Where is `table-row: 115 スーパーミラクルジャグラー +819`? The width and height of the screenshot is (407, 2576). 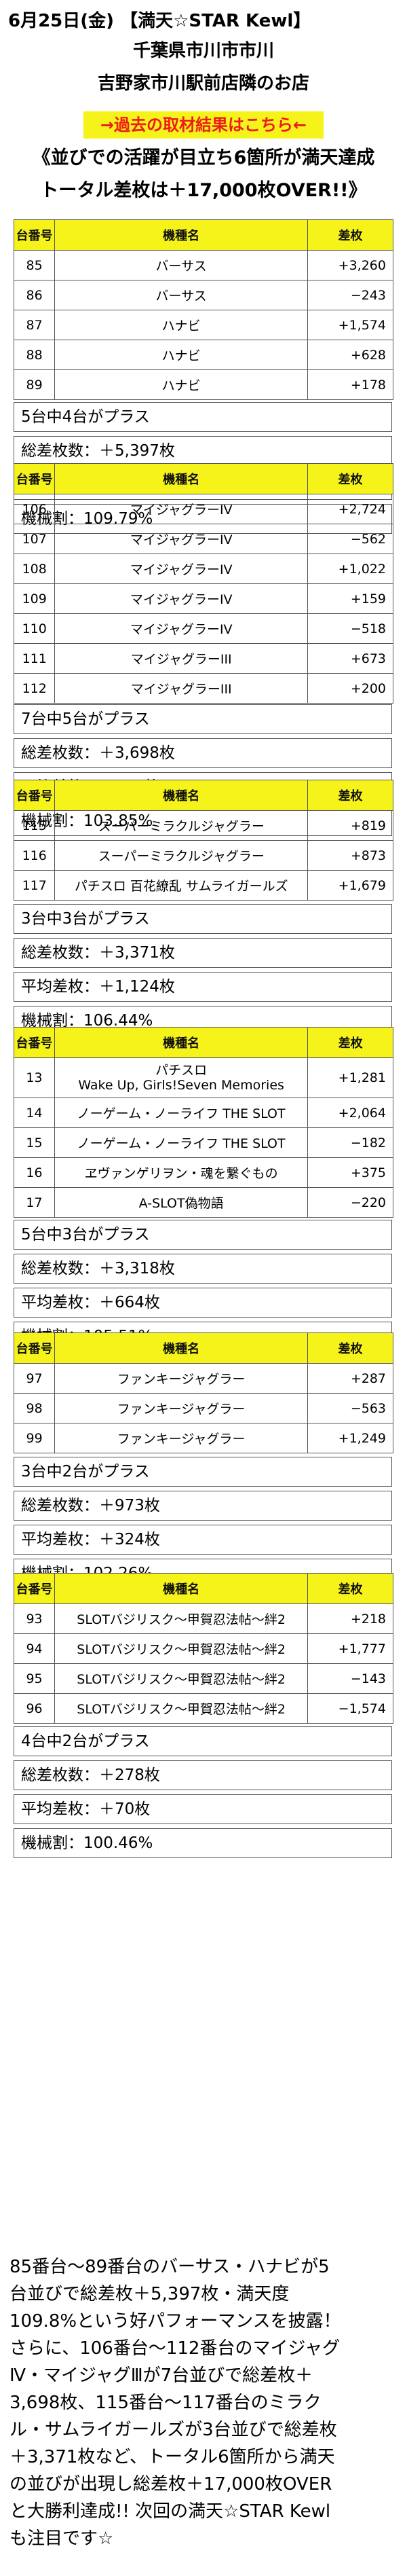
table-row: 115 スーパーミラクルジャグラー +819 is located at coordinates (203, 825).